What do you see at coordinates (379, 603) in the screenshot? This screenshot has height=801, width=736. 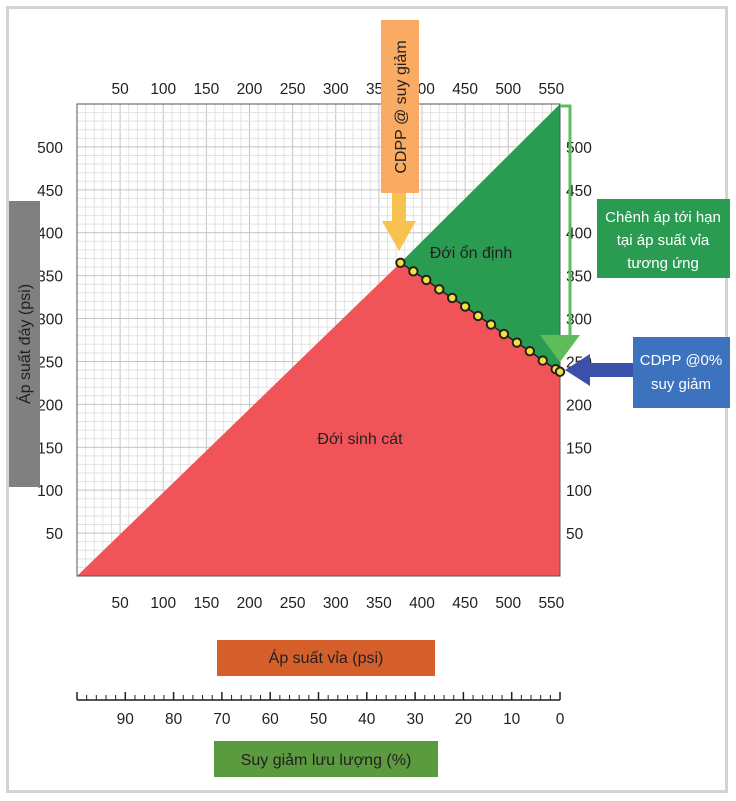 I see `x-bottom-tick-label: 350` at bounding box center [379, 603].